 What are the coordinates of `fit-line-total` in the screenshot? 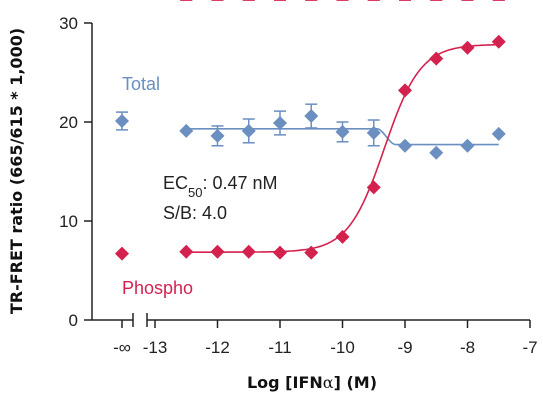 It's located at (342, 136).